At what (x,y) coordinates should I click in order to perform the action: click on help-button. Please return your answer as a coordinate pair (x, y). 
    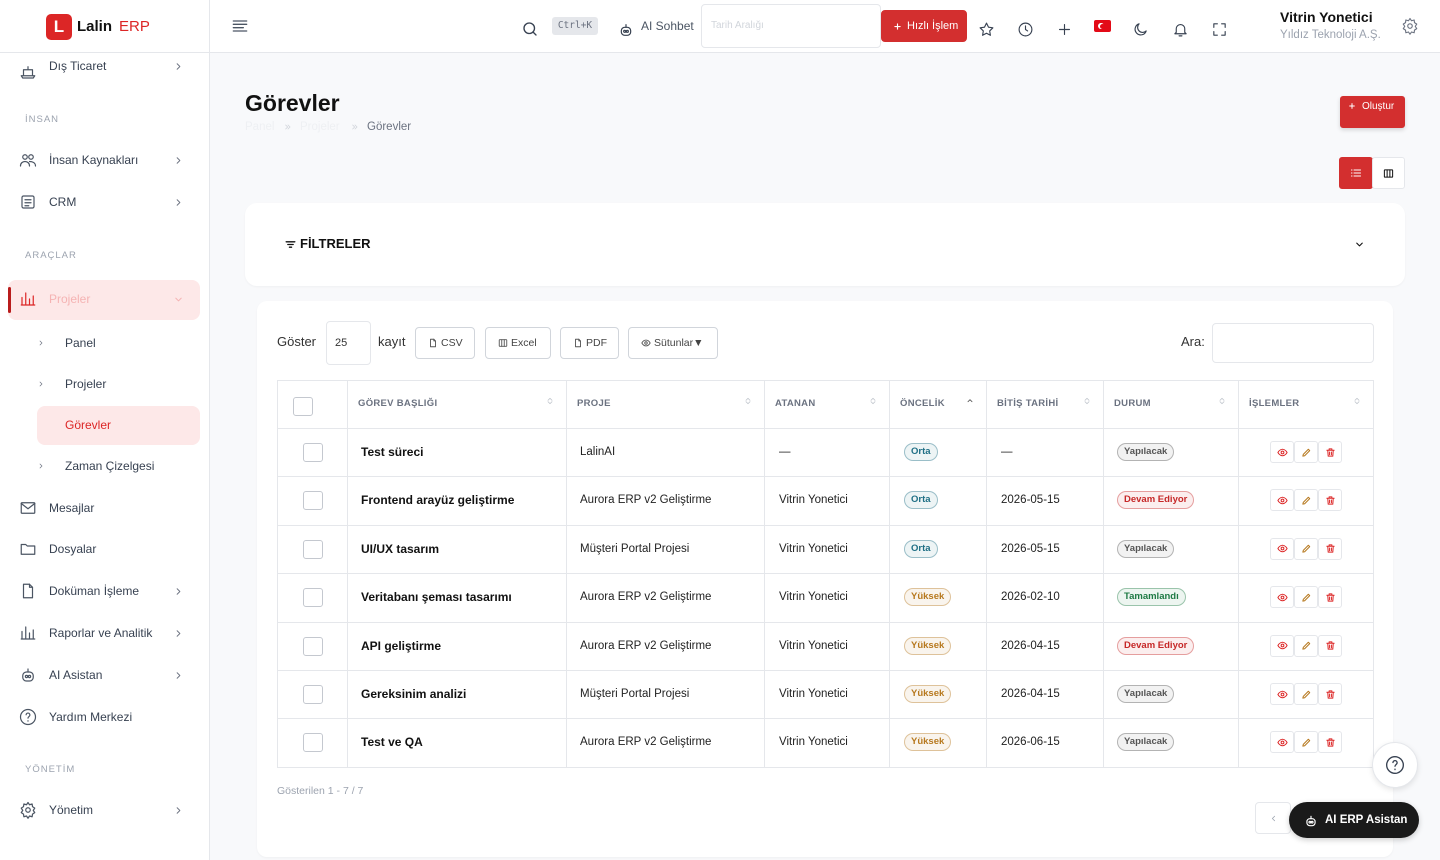
    Looking at the image, I should click on (1395, 765).